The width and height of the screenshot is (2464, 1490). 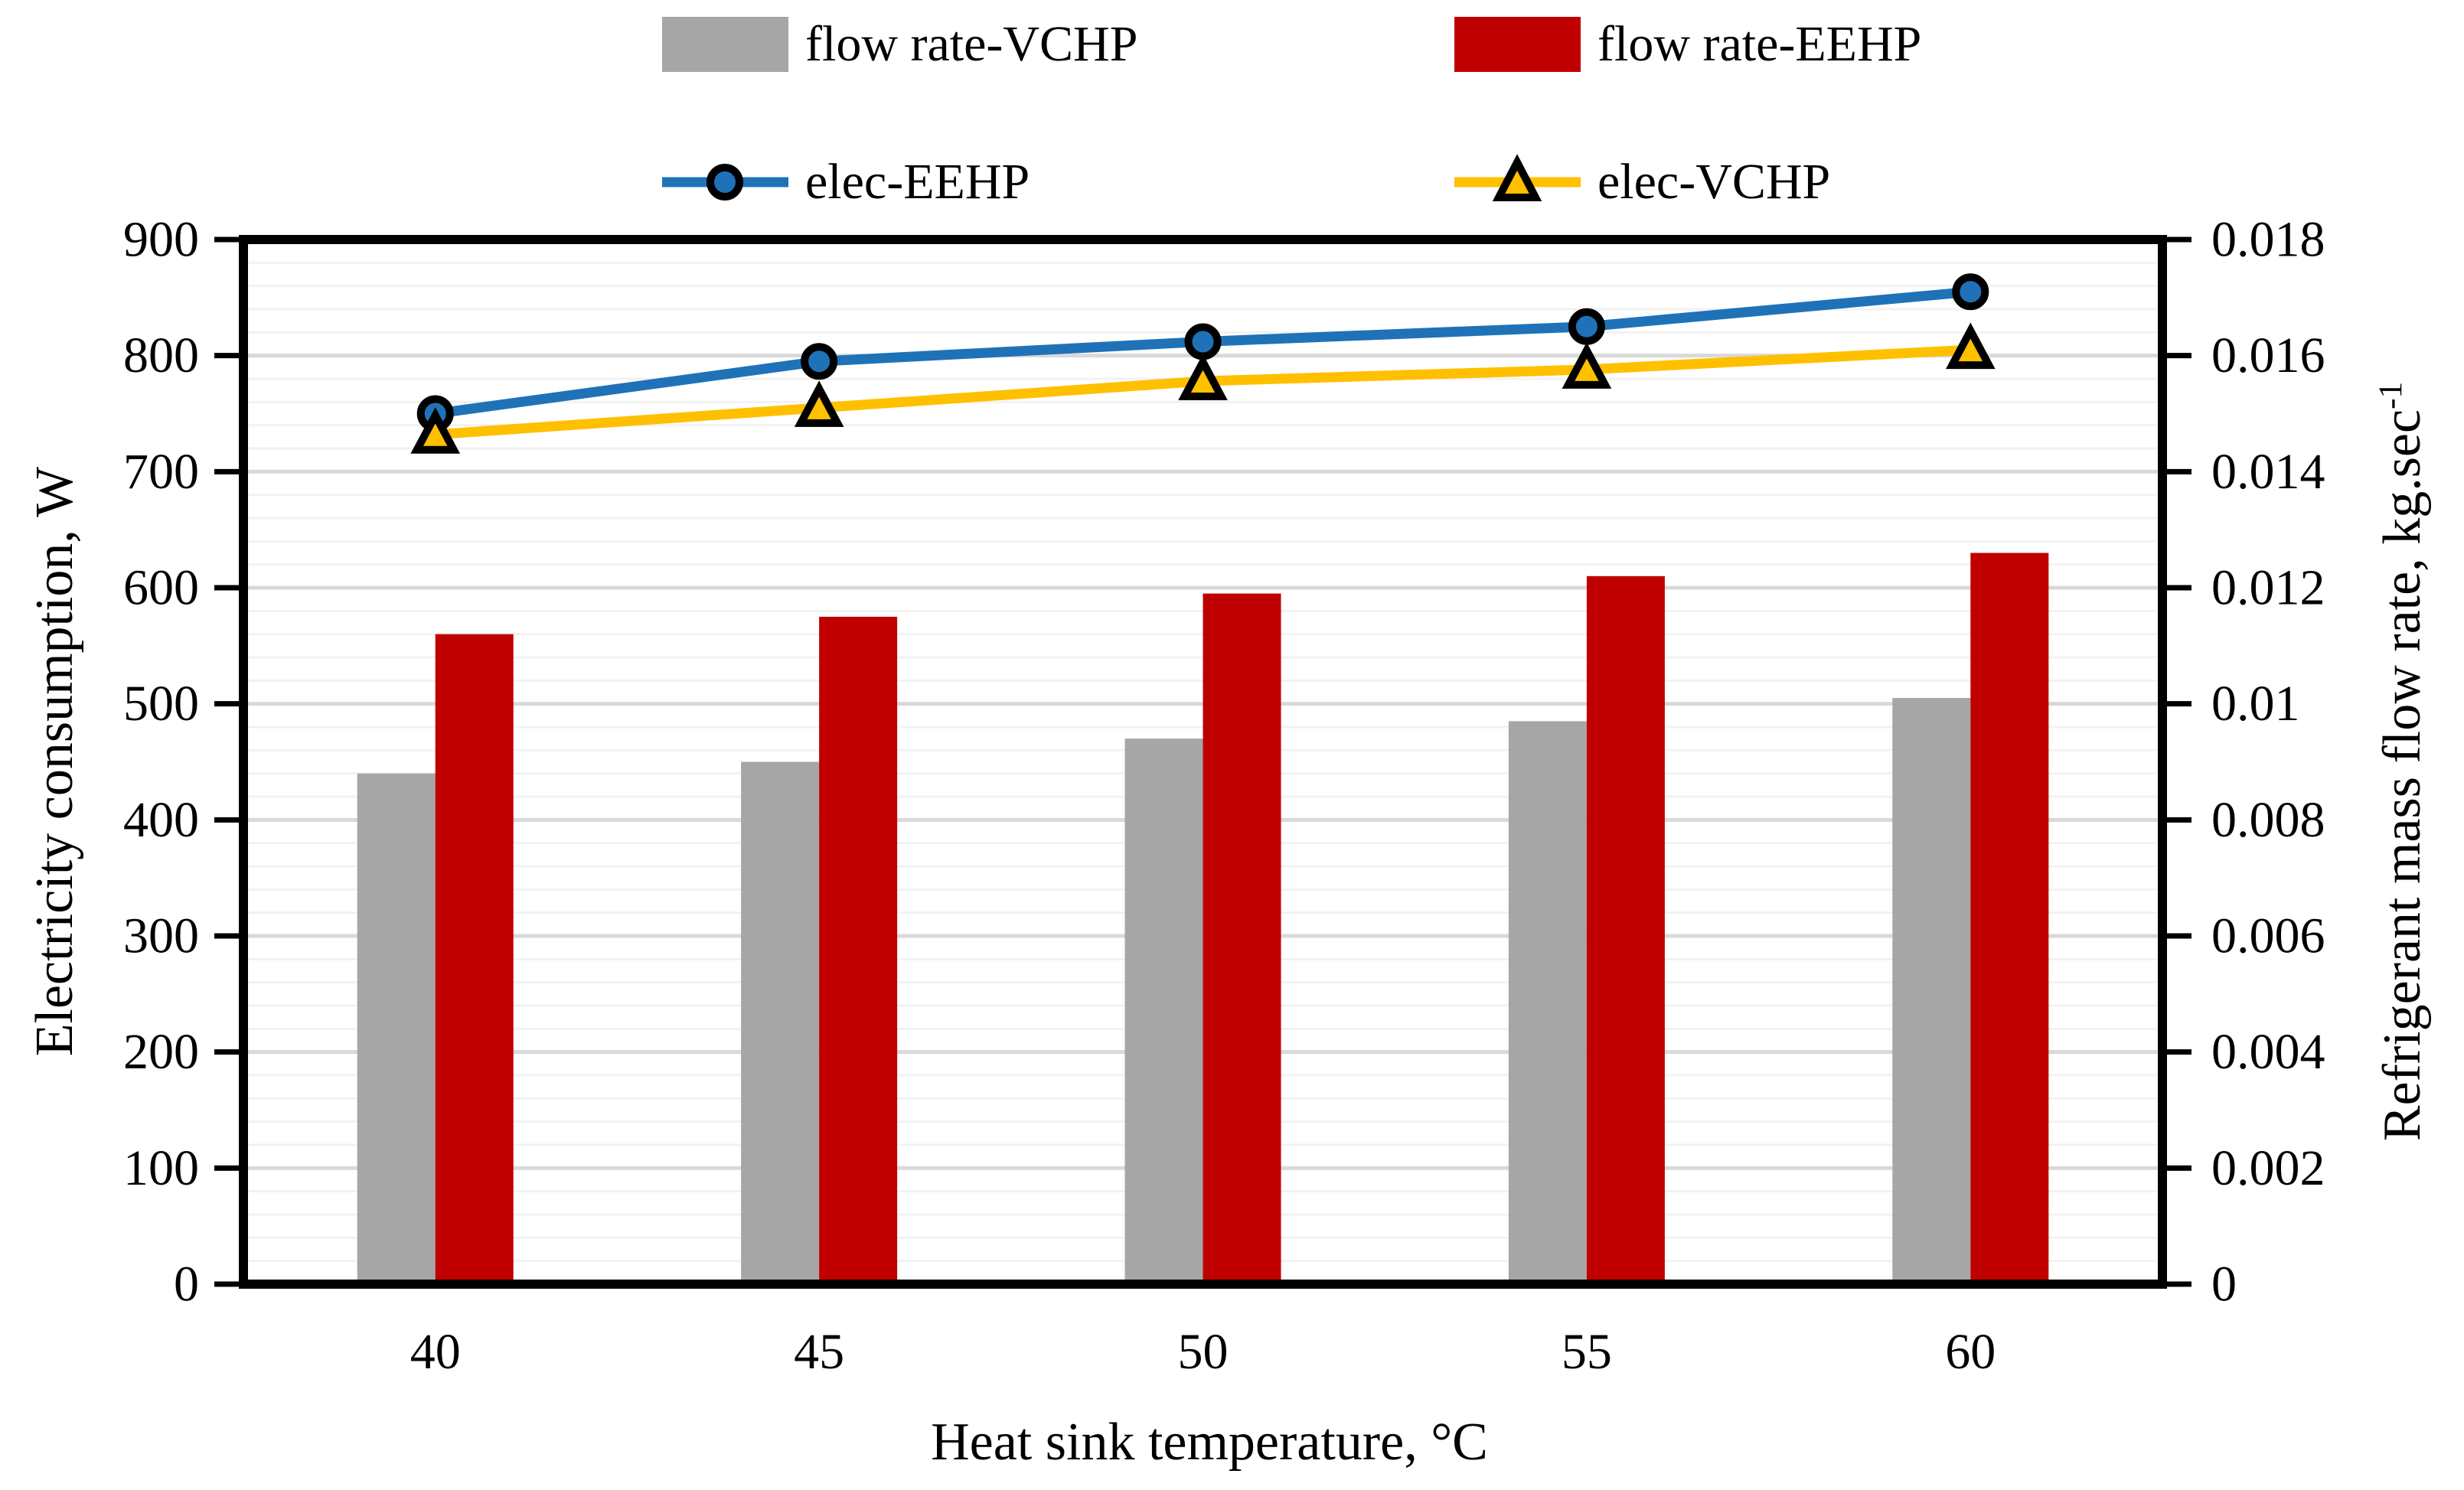 I want to click on legend-item-flow-rate-vchp: flow rate-VCHP, so click(x=899, y=44).